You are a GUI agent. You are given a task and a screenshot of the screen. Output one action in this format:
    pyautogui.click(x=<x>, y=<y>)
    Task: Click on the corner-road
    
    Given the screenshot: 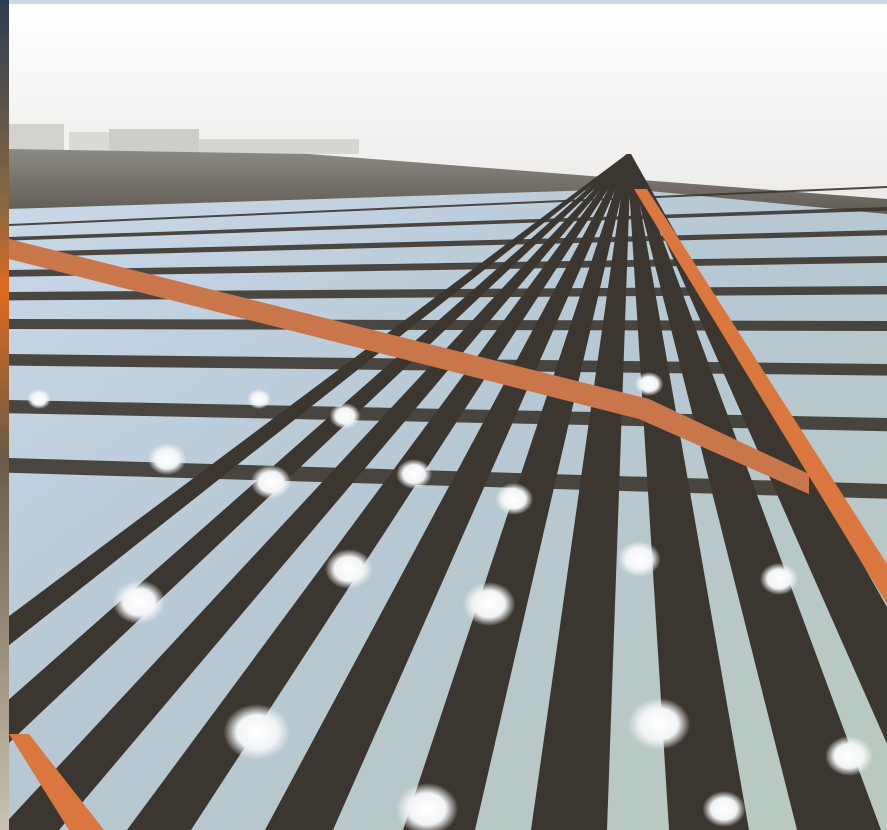 What is the action you would take?
    pyautogui.click(x=56, y=782)
    